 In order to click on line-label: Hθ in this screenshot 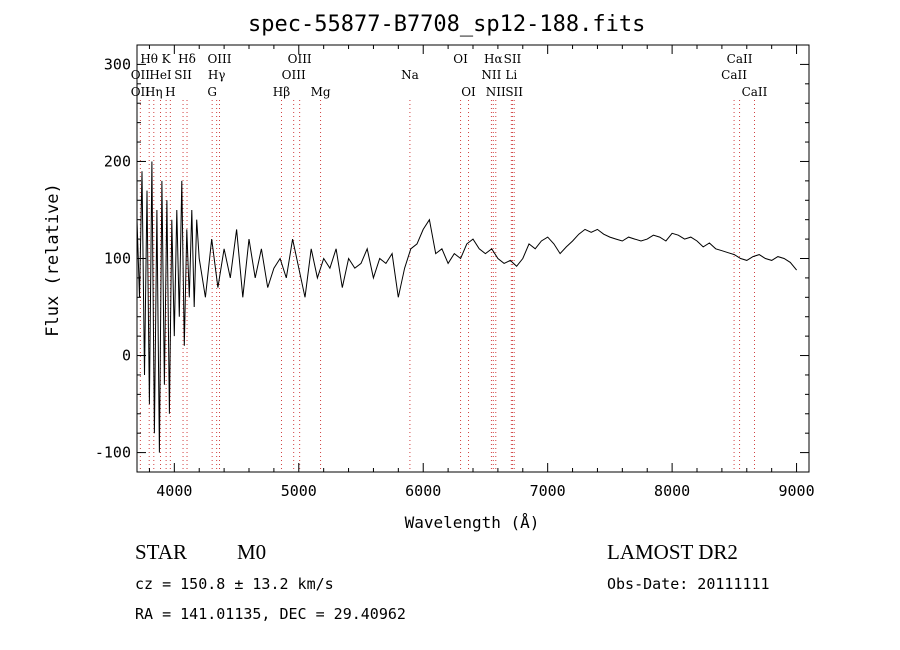, I will do `click(149, 59)`.